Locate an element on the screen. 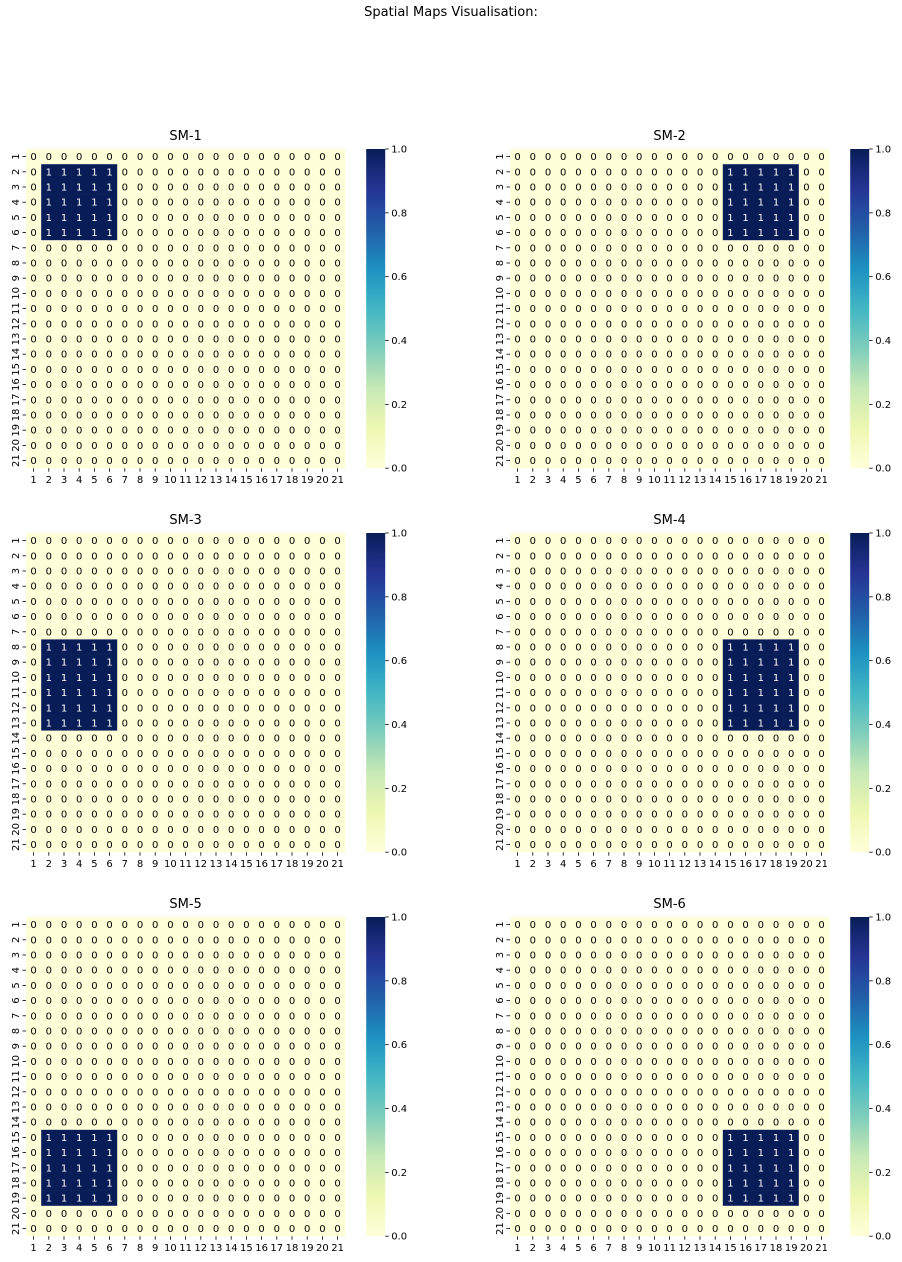 The image size is (902, 1262). x-tick-label: 19 is located at coordinates (307, 1248).